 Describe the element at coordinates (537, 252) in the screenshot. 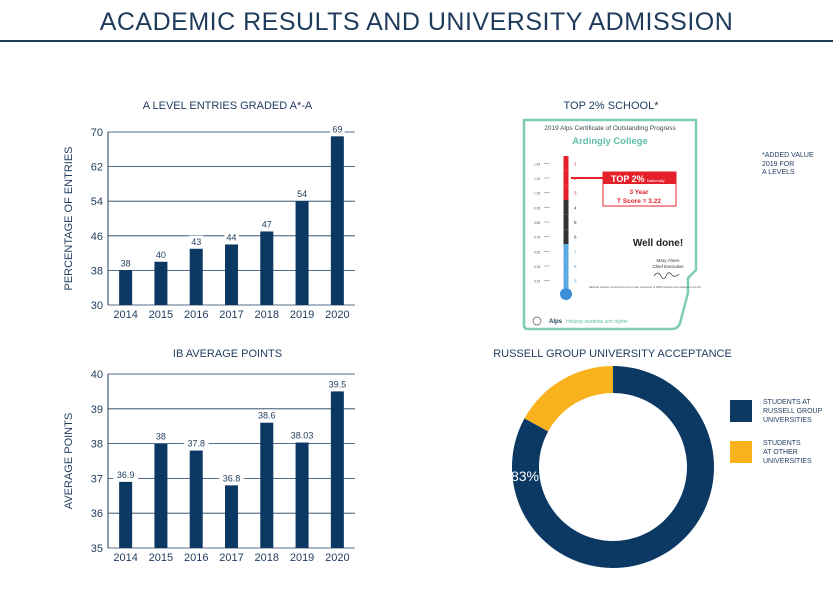

I see `thermometer-scale-value: 0.55` at that location.